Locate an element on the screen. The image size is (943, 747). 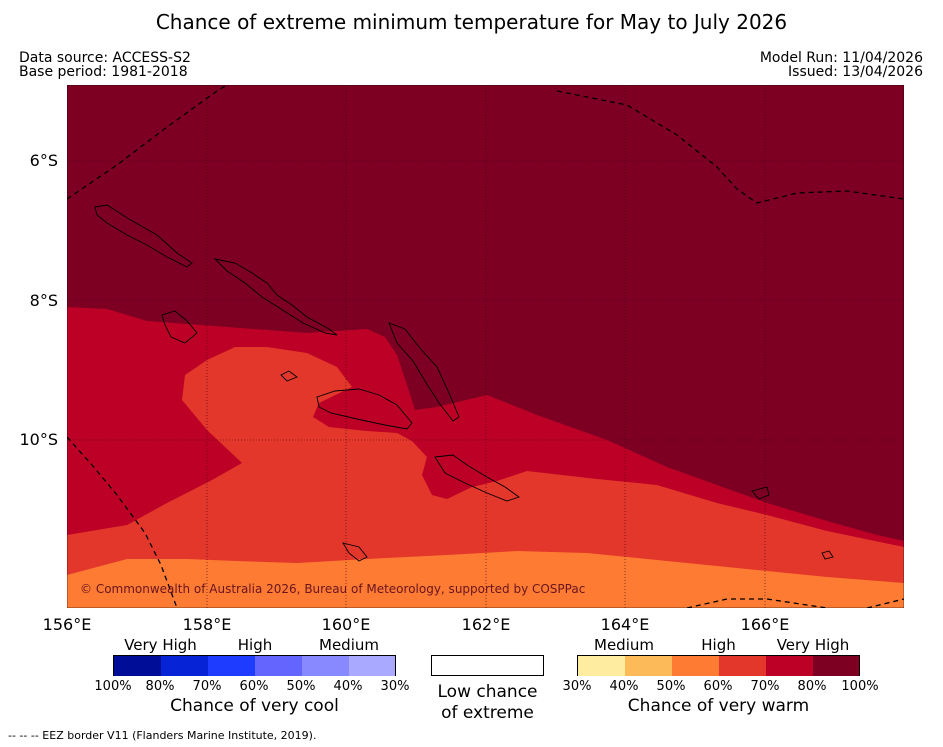
lon-label-156e: 156°E is located at coordinates (67, 624).